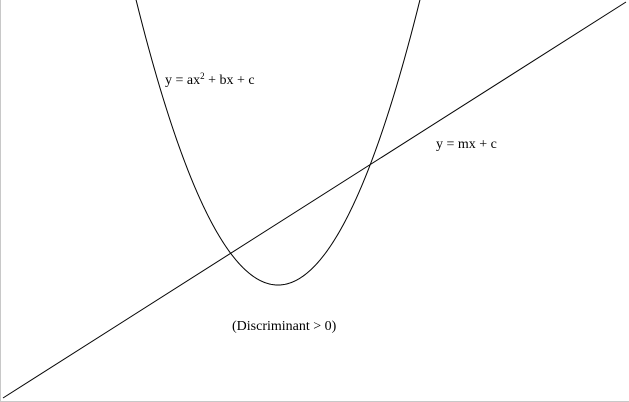 The width and height of the screenshot is (629, 402). What do you see at coordinates (284, 326) in the screenshot?
I see `discriminant-note: (Discriminant > 0)` at bounding box center [284, 326].